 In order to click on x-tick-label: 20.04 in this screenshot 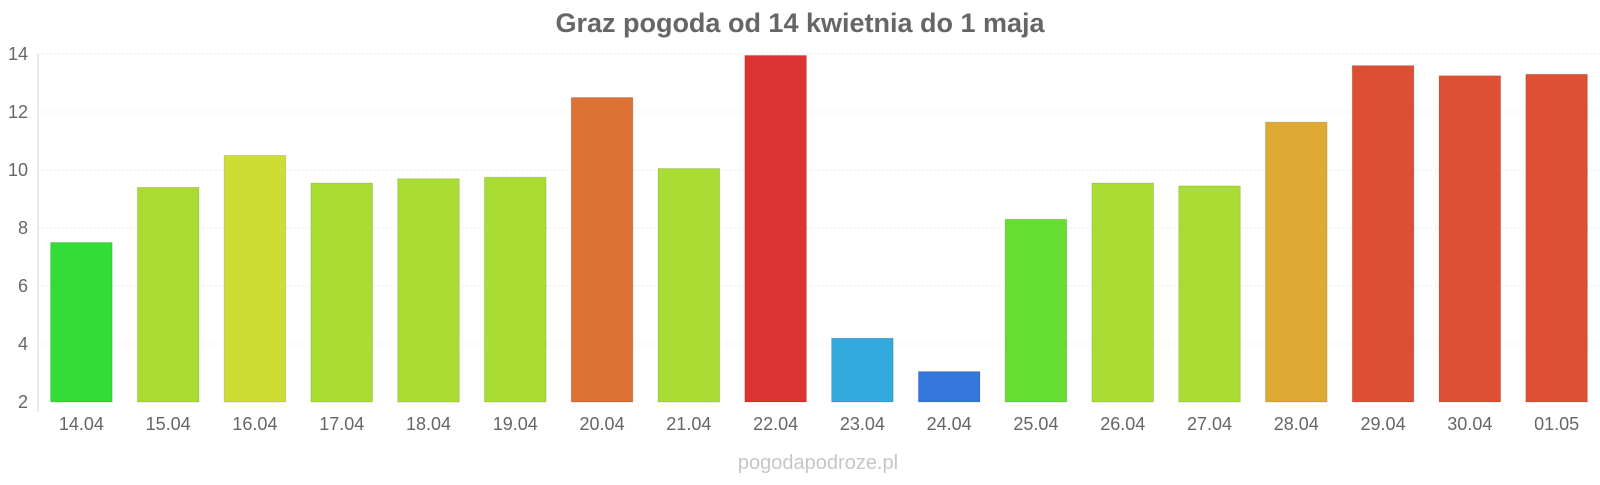, I will do `click(602, 424)`.